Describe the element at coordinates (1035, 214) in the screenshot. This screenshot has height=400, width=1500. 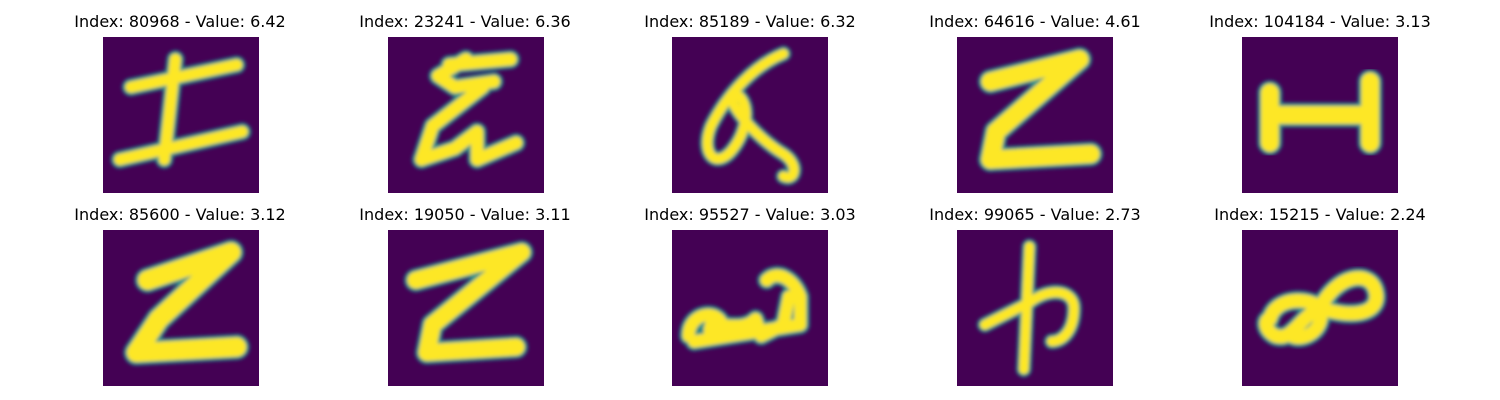
I see `panel-title: Index: 99065 - Value: 2.73` at that location.